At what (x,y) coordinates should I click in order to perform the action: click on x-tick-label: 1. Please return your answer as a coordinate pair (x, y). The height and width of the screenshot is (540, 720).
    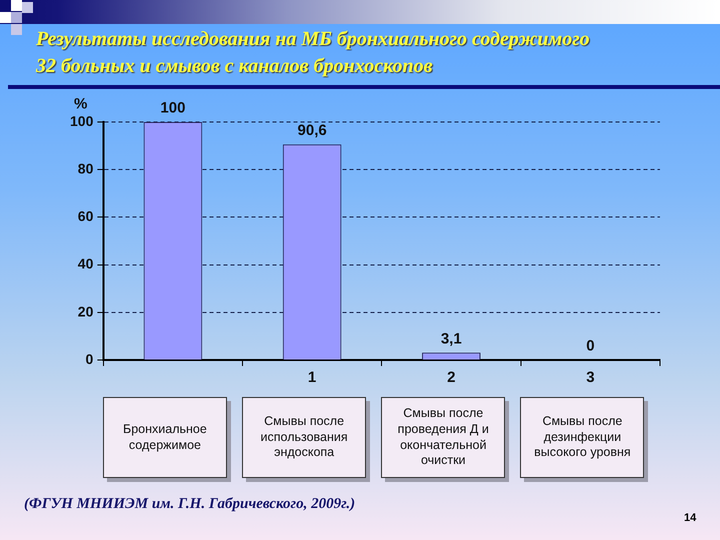
    Looking at the image, I should click on (312, 377).